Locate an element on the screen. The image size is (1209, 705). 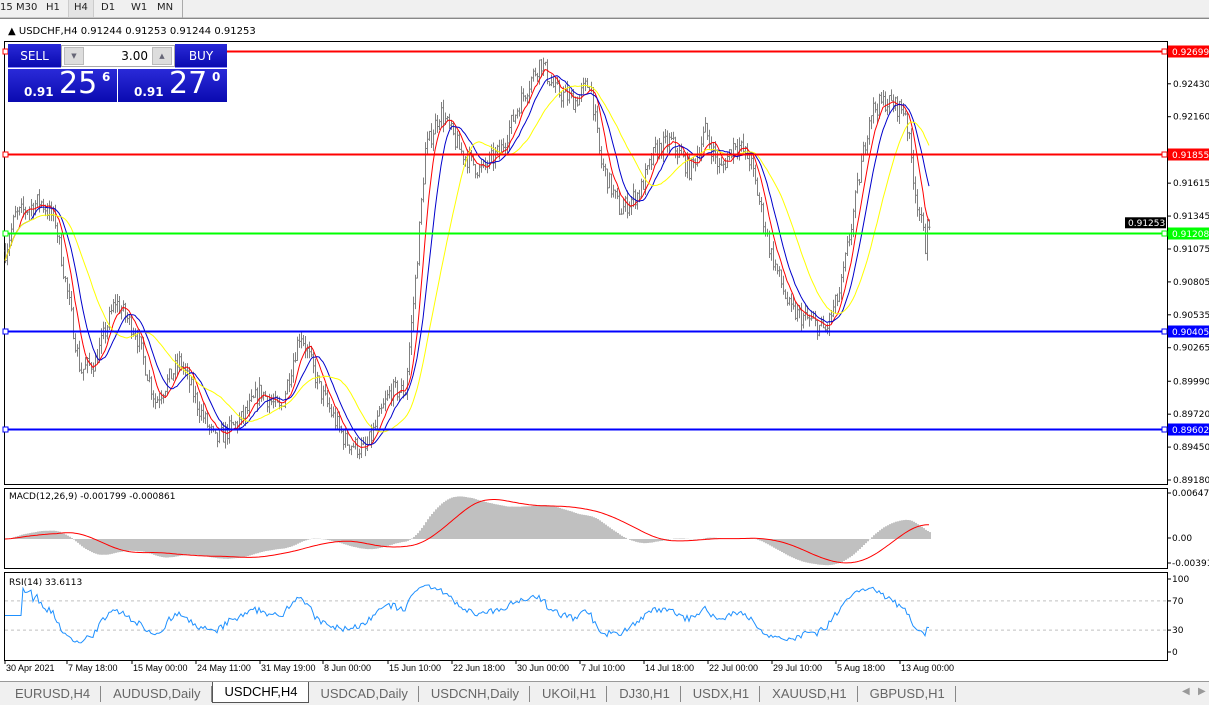
timeframe-W1: W1 is located at coordinates (139, 7).